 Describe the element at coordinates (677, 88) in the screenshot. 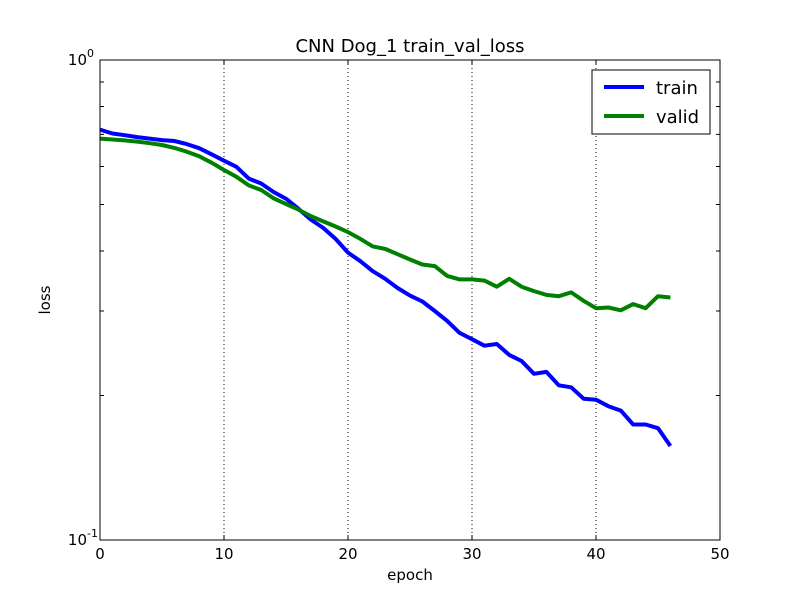

I see `legend-label-train: train` at that location.